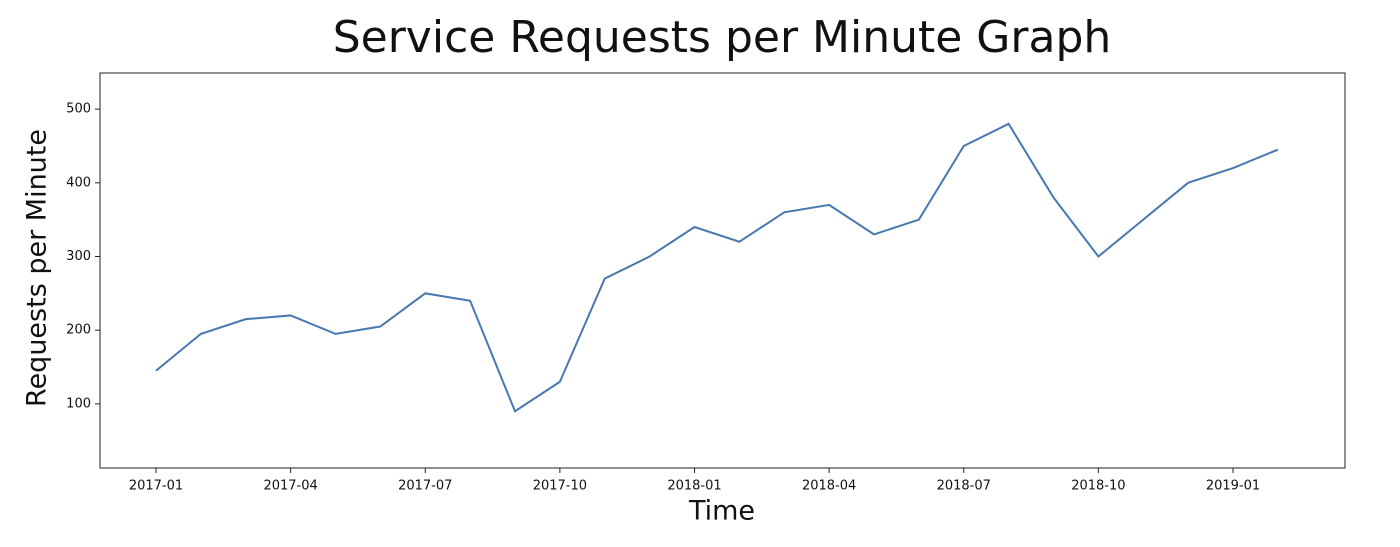 This screenshot has width=1400, height=547. What do you see at coordinates (829, 486) in the screenshot?
I see `x-tick-label: 2018-04` at bounding box center [829, 486].